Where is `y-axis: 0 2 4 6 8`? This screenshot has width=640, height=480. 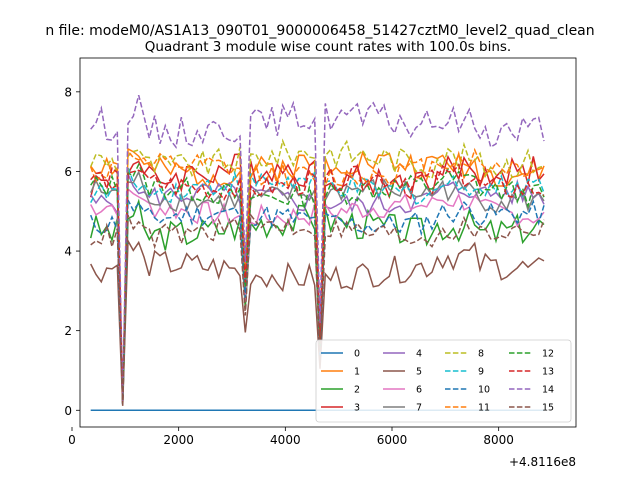 y-axis: 0 2 4 6 8 is located at coordinates (72, 251).